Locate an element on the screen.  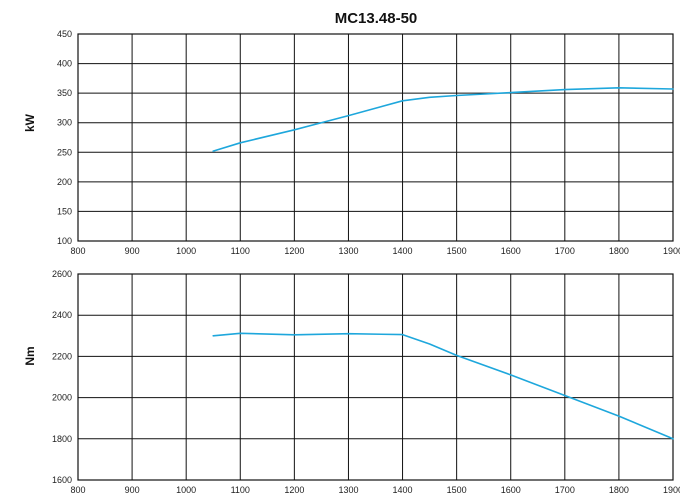
torque-x-tick-label: 1300 is located at coordinates (348, 490).